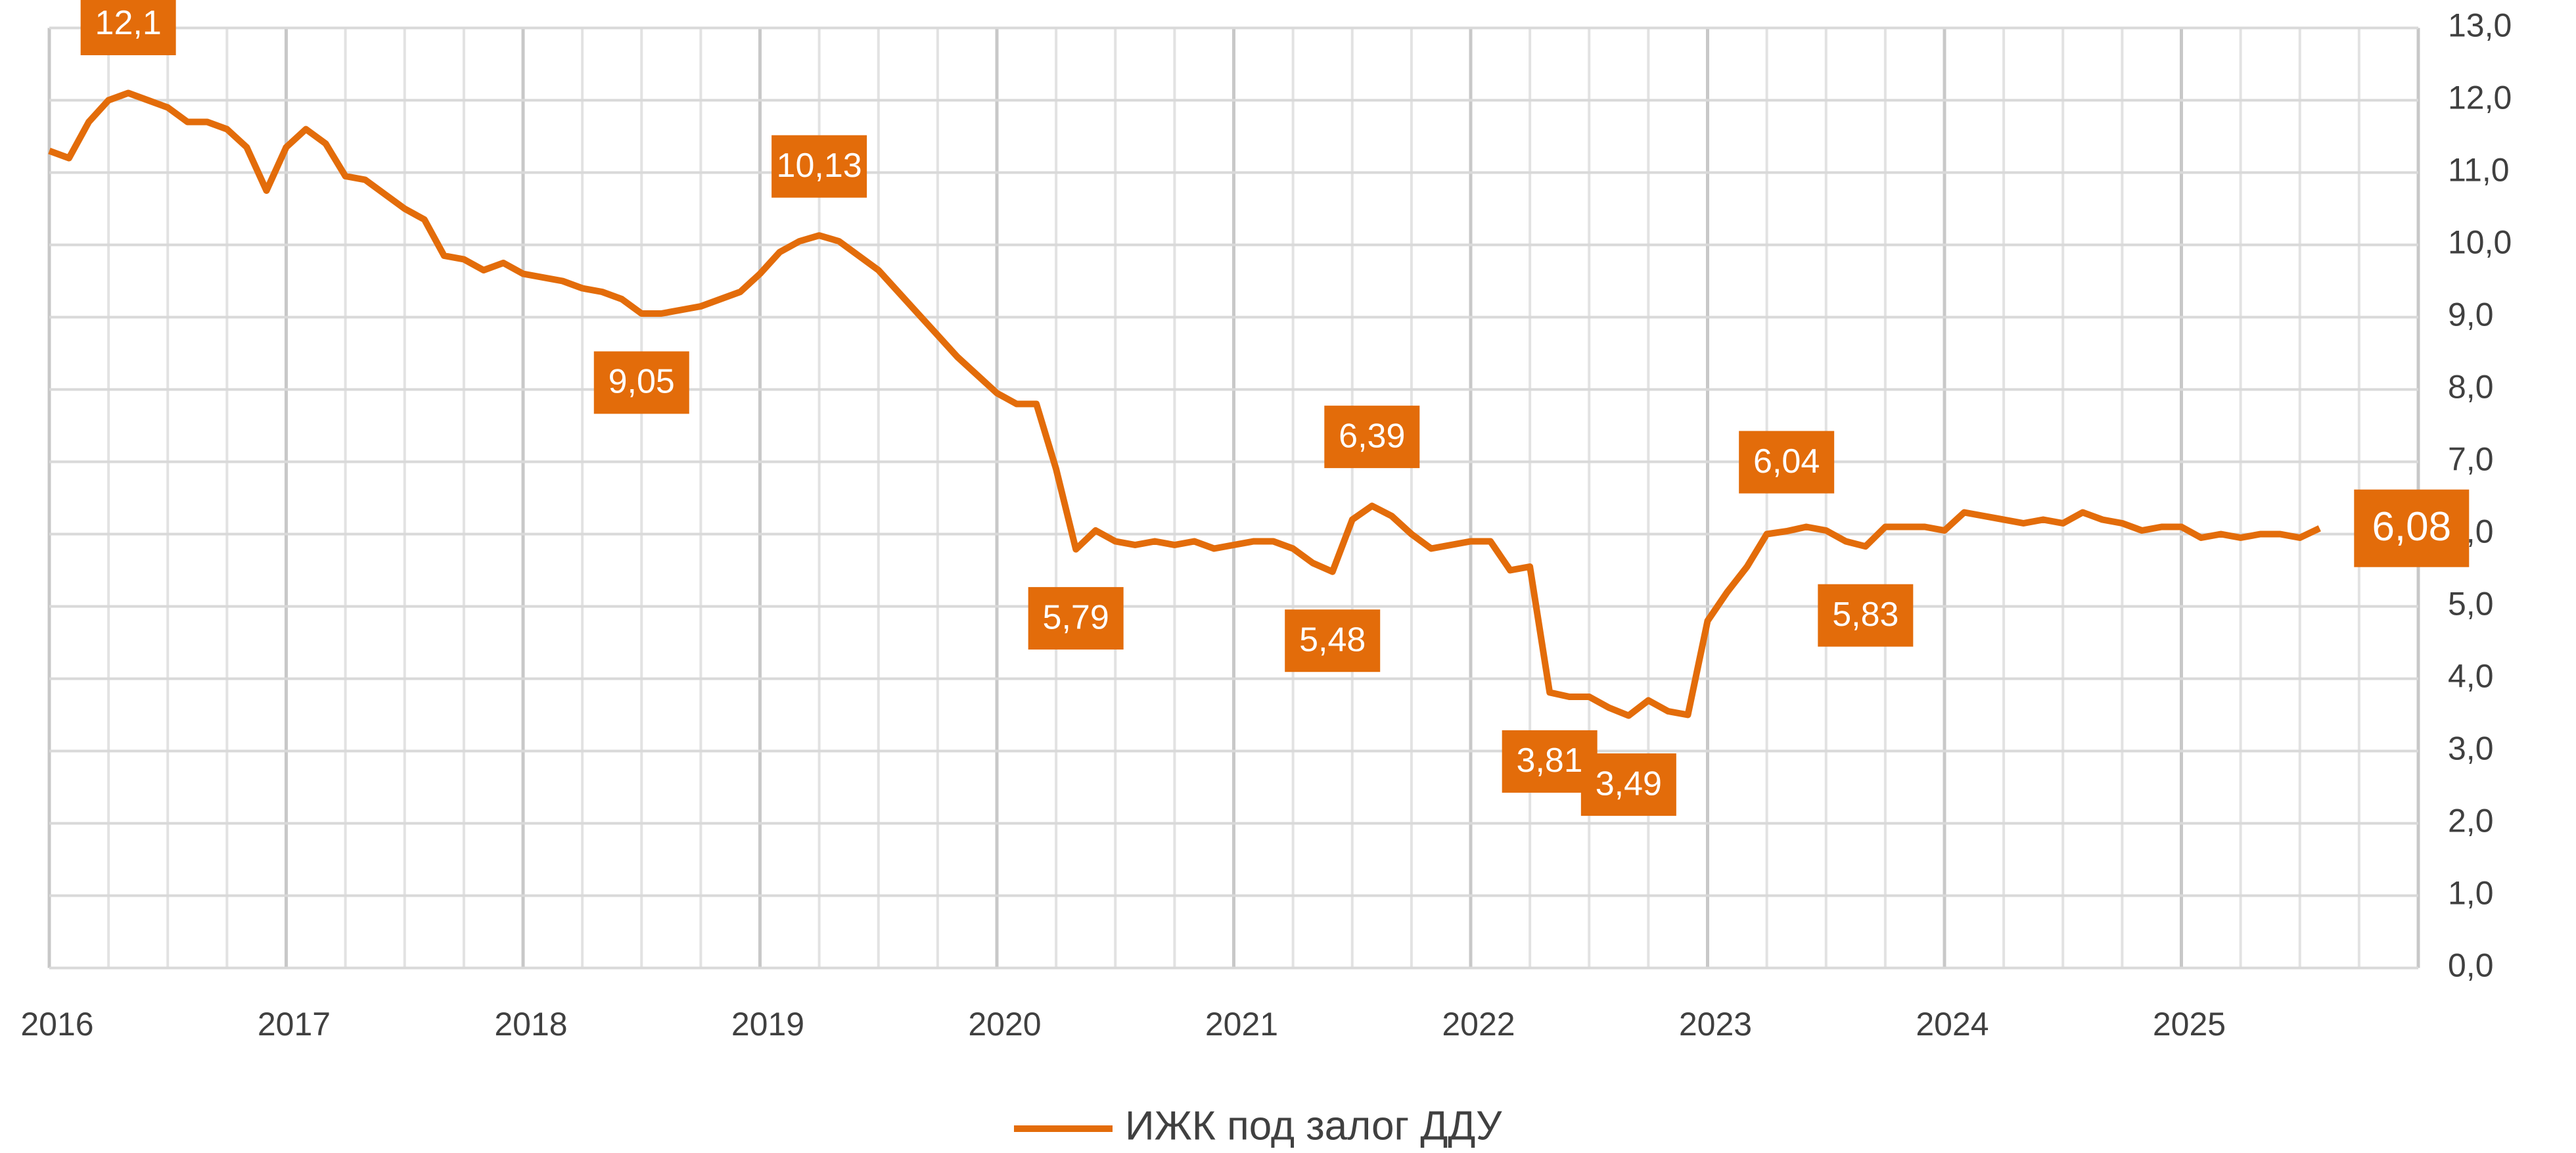  I want to click on data-label: 6,08, so click(2411, 527).